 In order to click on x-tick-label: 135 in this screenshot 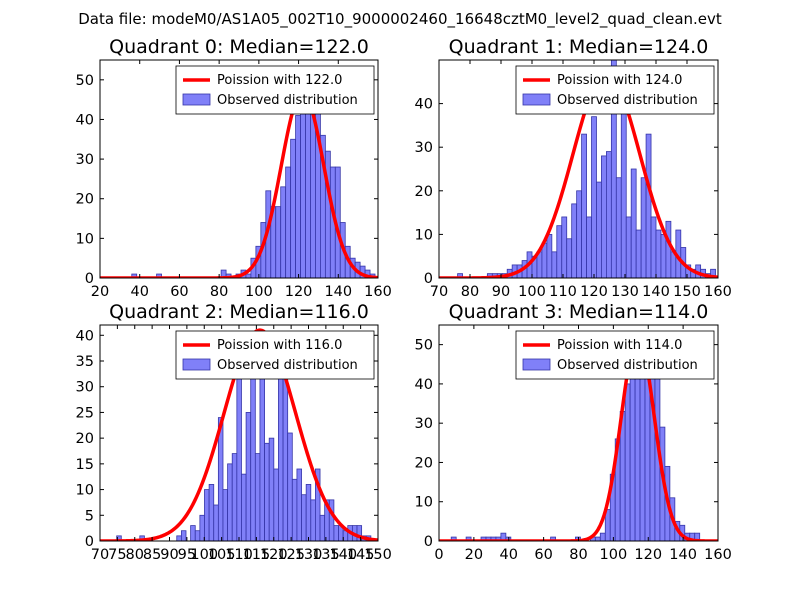, I will do `click(326, 555)`.